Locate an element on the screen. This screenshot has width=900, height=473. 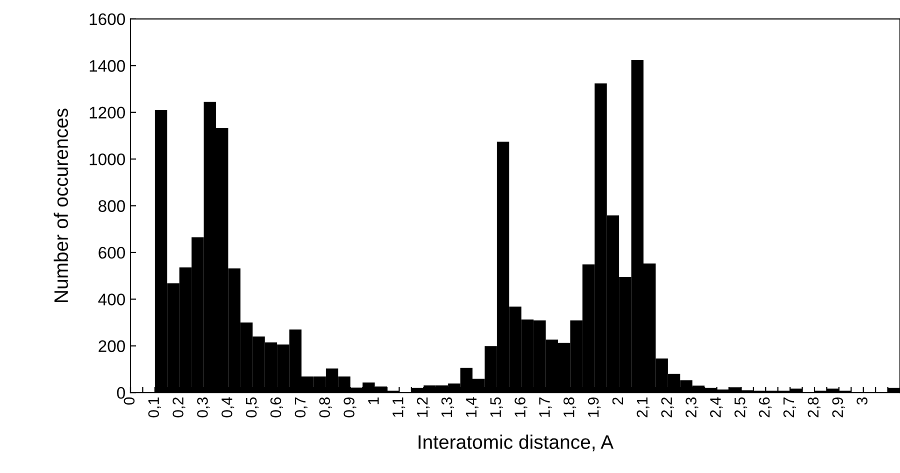
x-tick-label: 1,5 is located at coordinates (496, 407).